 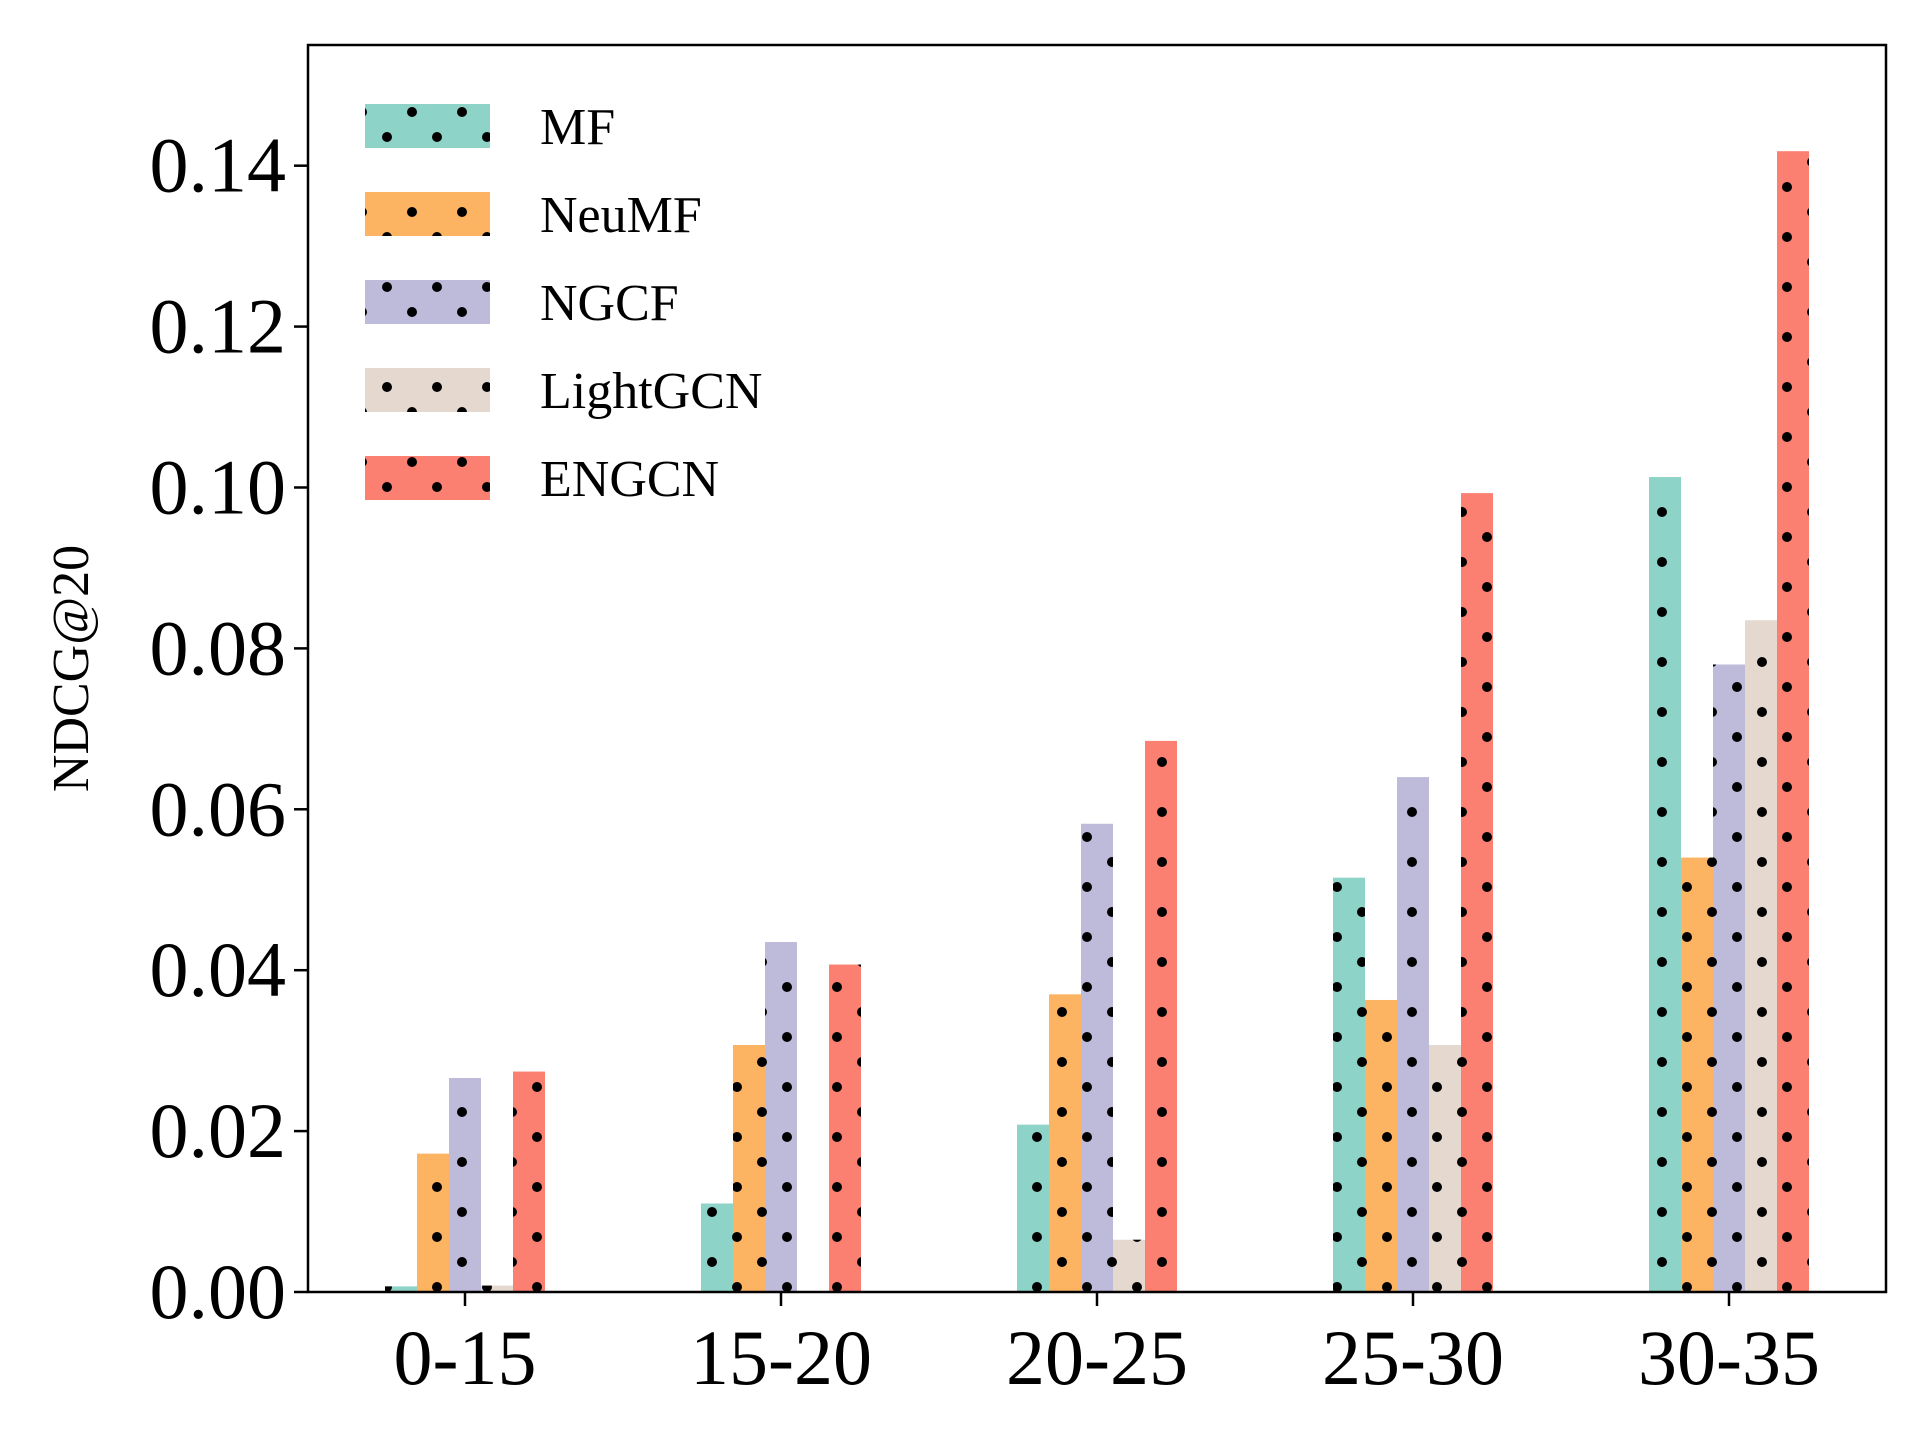 I want to click on y-tick-label: 0.14, so click(x=218, y=165).